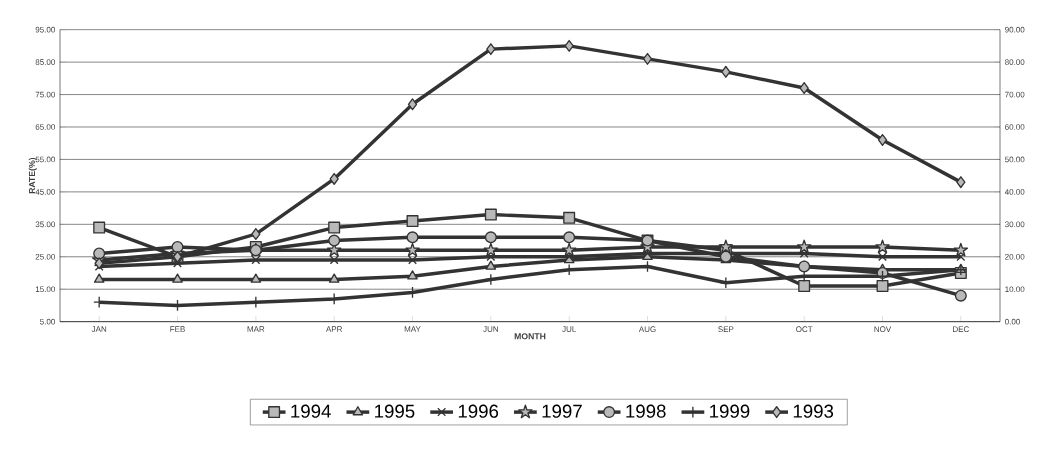  What do you see at coordinates (32, 175) in the screenshot?
I see `y-axis-title: RATE(%)` at bounding box center [32, 175].